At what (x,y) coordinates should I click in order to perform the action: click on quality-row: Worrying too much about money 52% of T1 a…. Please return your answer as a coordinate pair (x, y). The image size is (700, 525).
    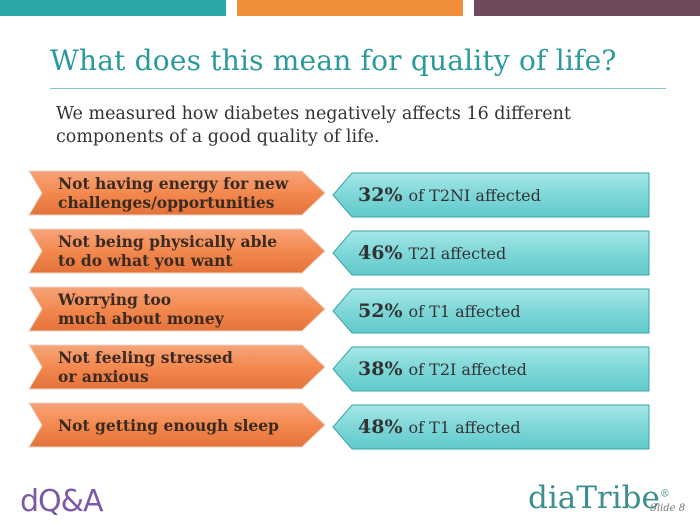
    Looking at the image, I should click on (350, 311).